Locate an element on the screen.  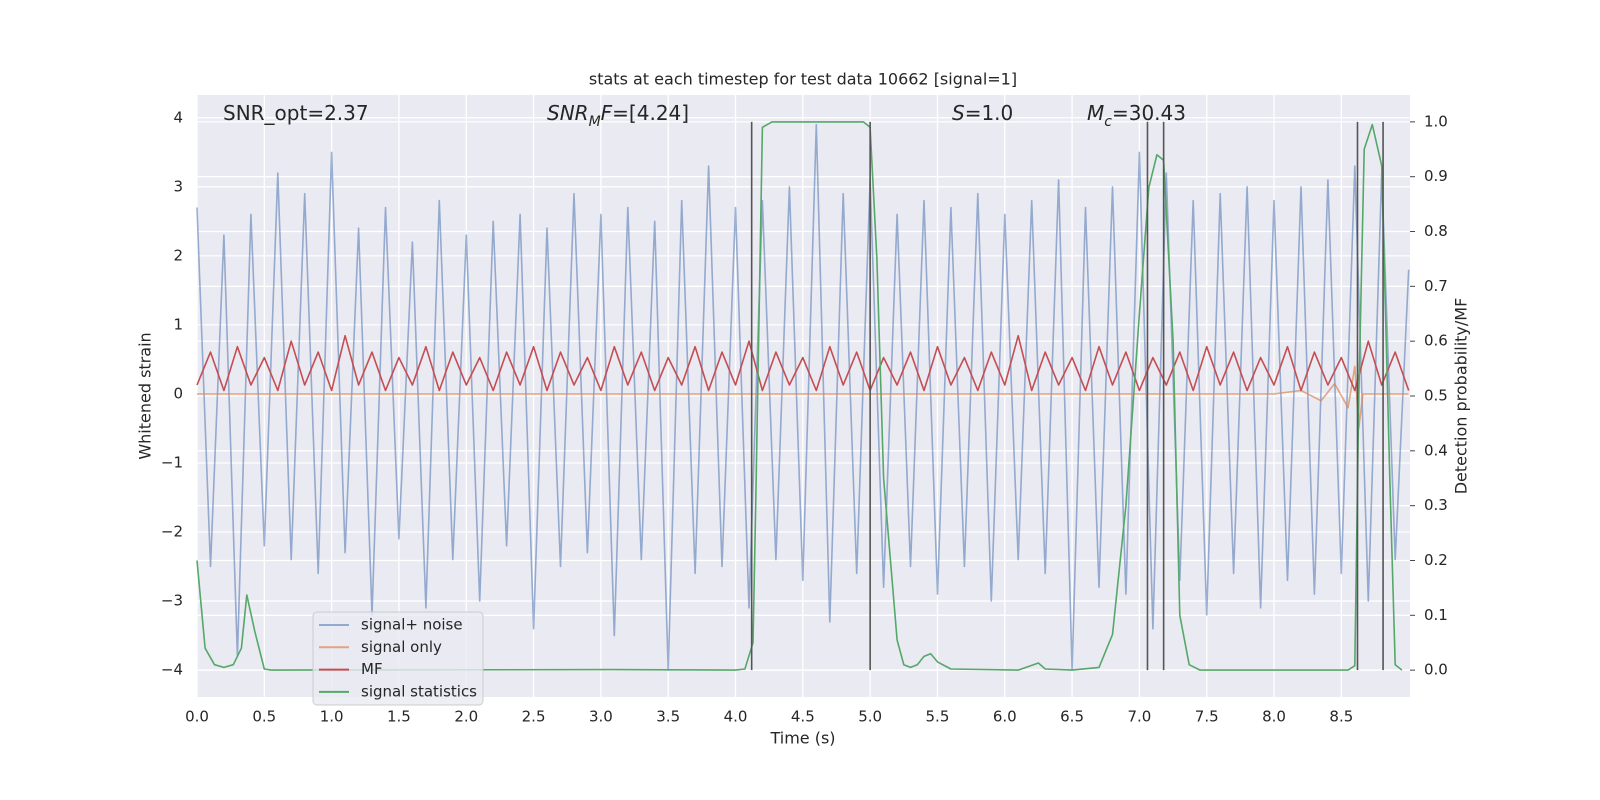
y-tick-label: −2 is located at coordinates (172, 532).